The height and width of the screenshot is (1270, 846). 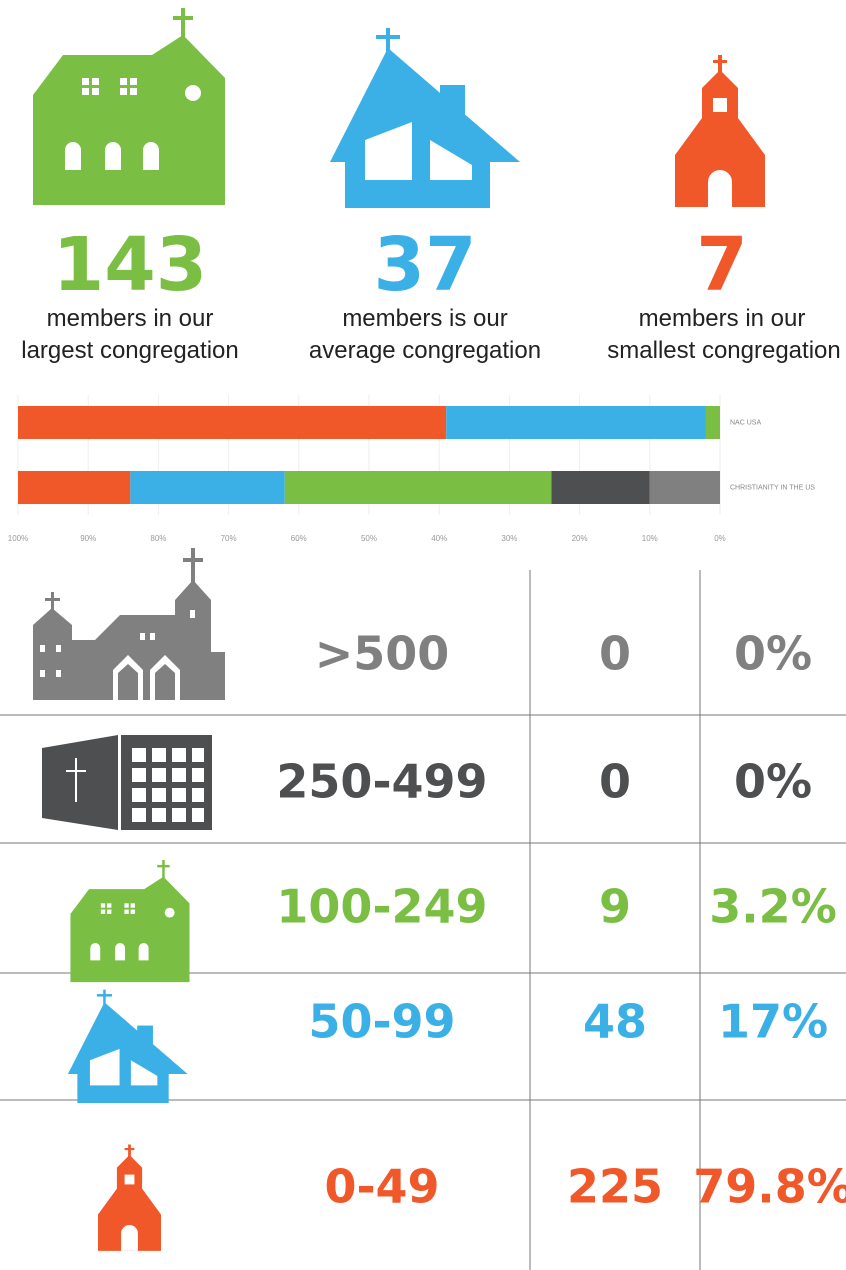 What do you see at coordinates (425, 265) in the screenshot?
I see `stat-value: 37` at bounding box center [425, 265].